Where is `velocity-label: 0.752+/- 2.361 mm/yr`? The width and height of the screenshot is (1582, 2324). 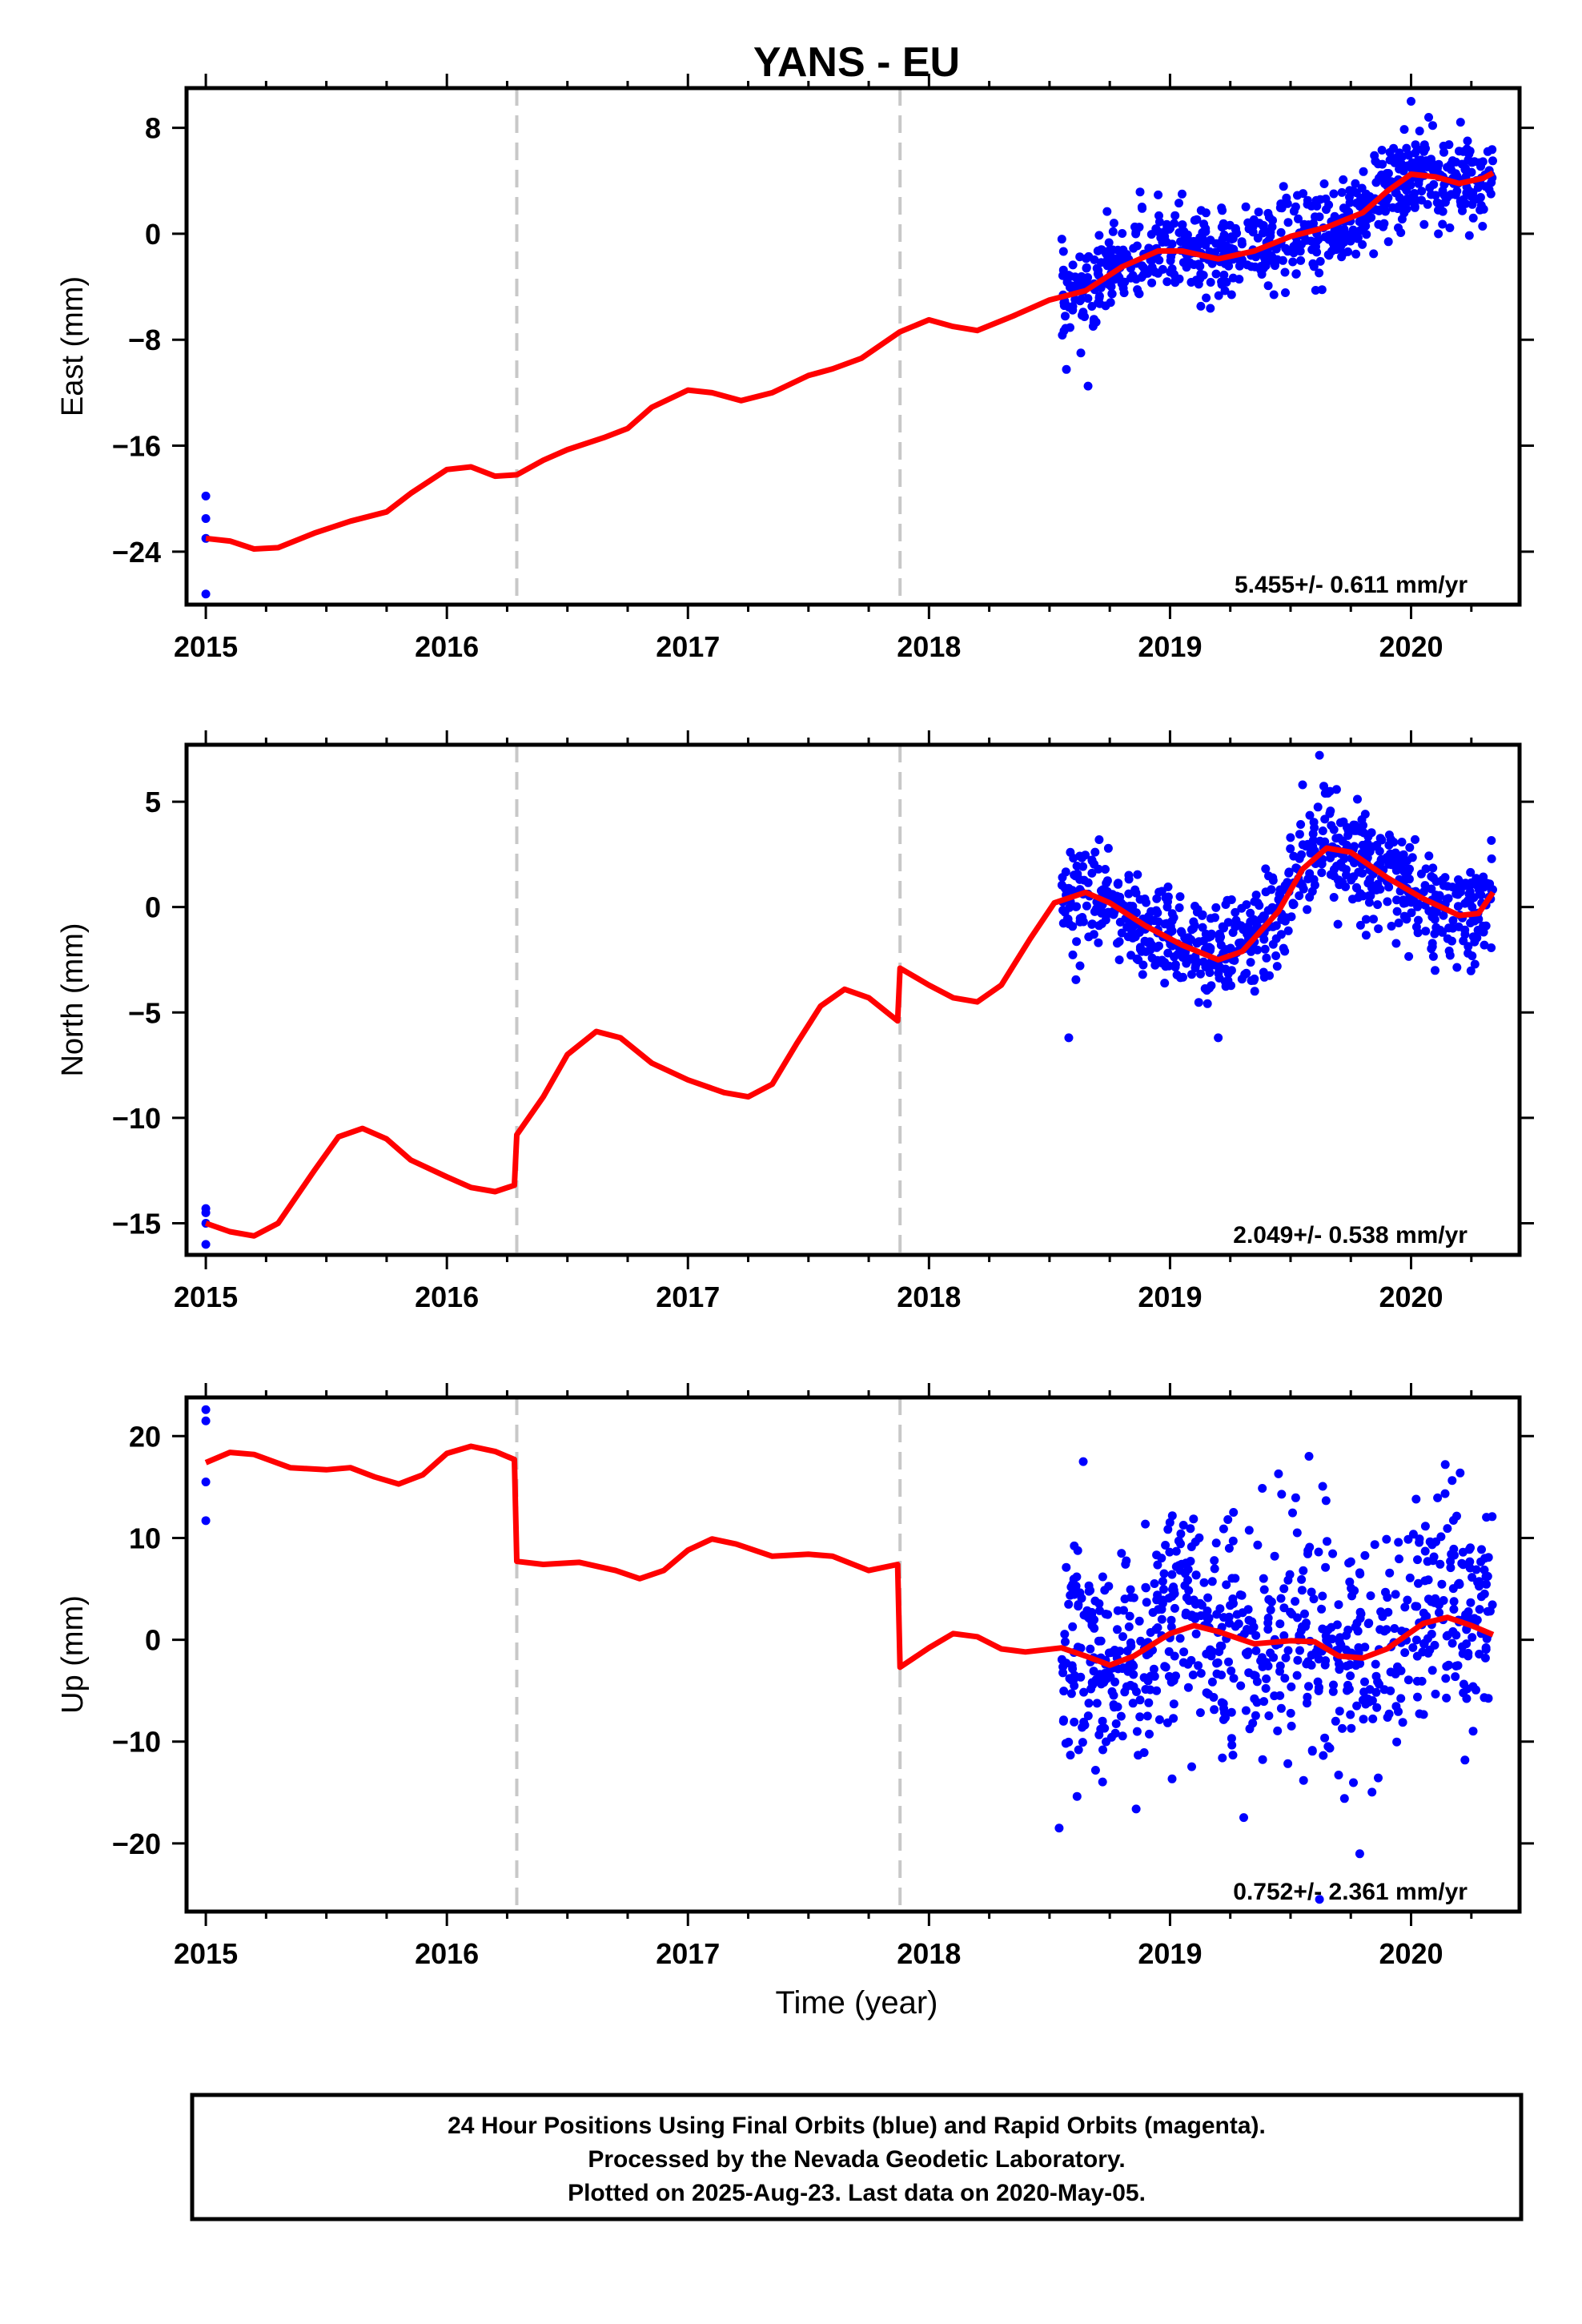 velocity-label: 0.752+/- 2.361 mm/yr is located at coordinates (1351, 1892).